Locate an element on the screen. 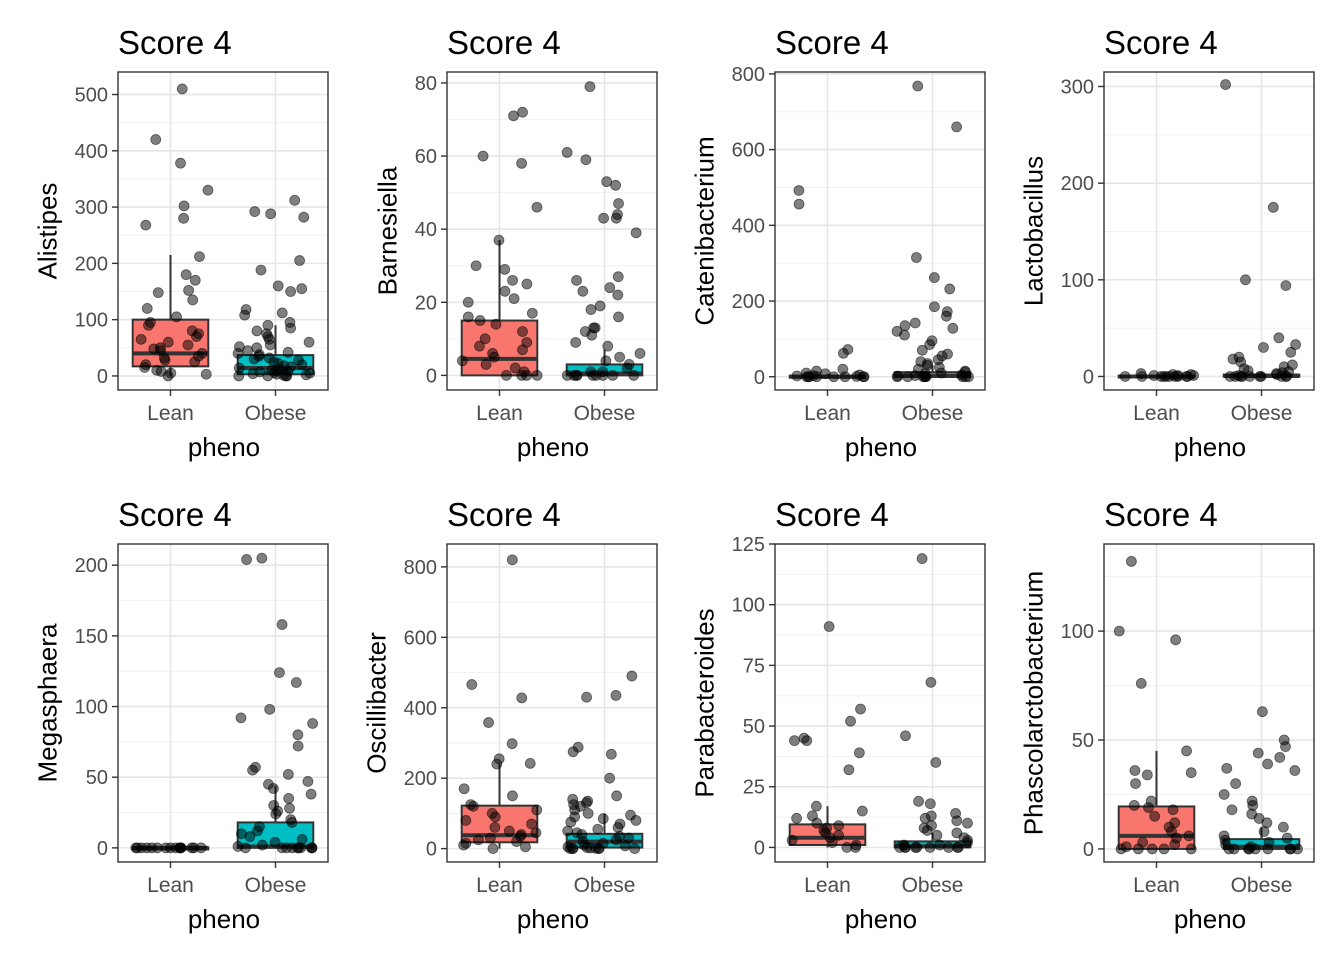 The width and height of the screenshot is (1344, 960). y-tick-label: 200 is located at coordinates (748, 302).